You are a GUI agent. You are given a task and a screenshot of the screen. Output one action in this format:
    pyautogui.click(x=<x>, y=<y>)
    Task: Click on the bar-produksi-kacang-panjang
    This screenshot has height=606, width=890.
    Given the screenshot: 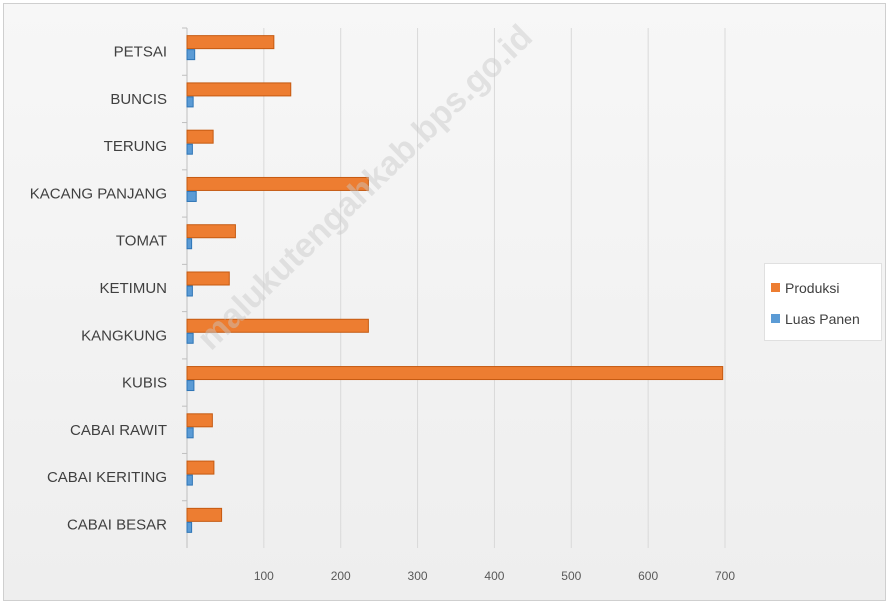 What is the action you would take?
    pyautogui.click(x=277, y=183)
    